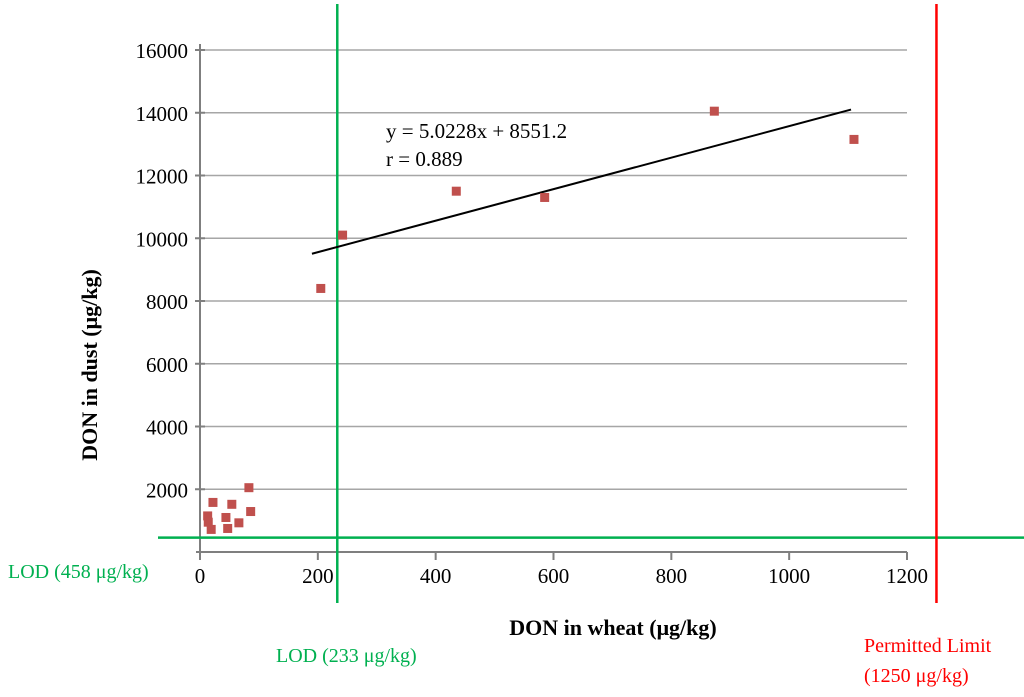 The image size is (1024, 697). I want to click on regression-line, so click(581, 181).